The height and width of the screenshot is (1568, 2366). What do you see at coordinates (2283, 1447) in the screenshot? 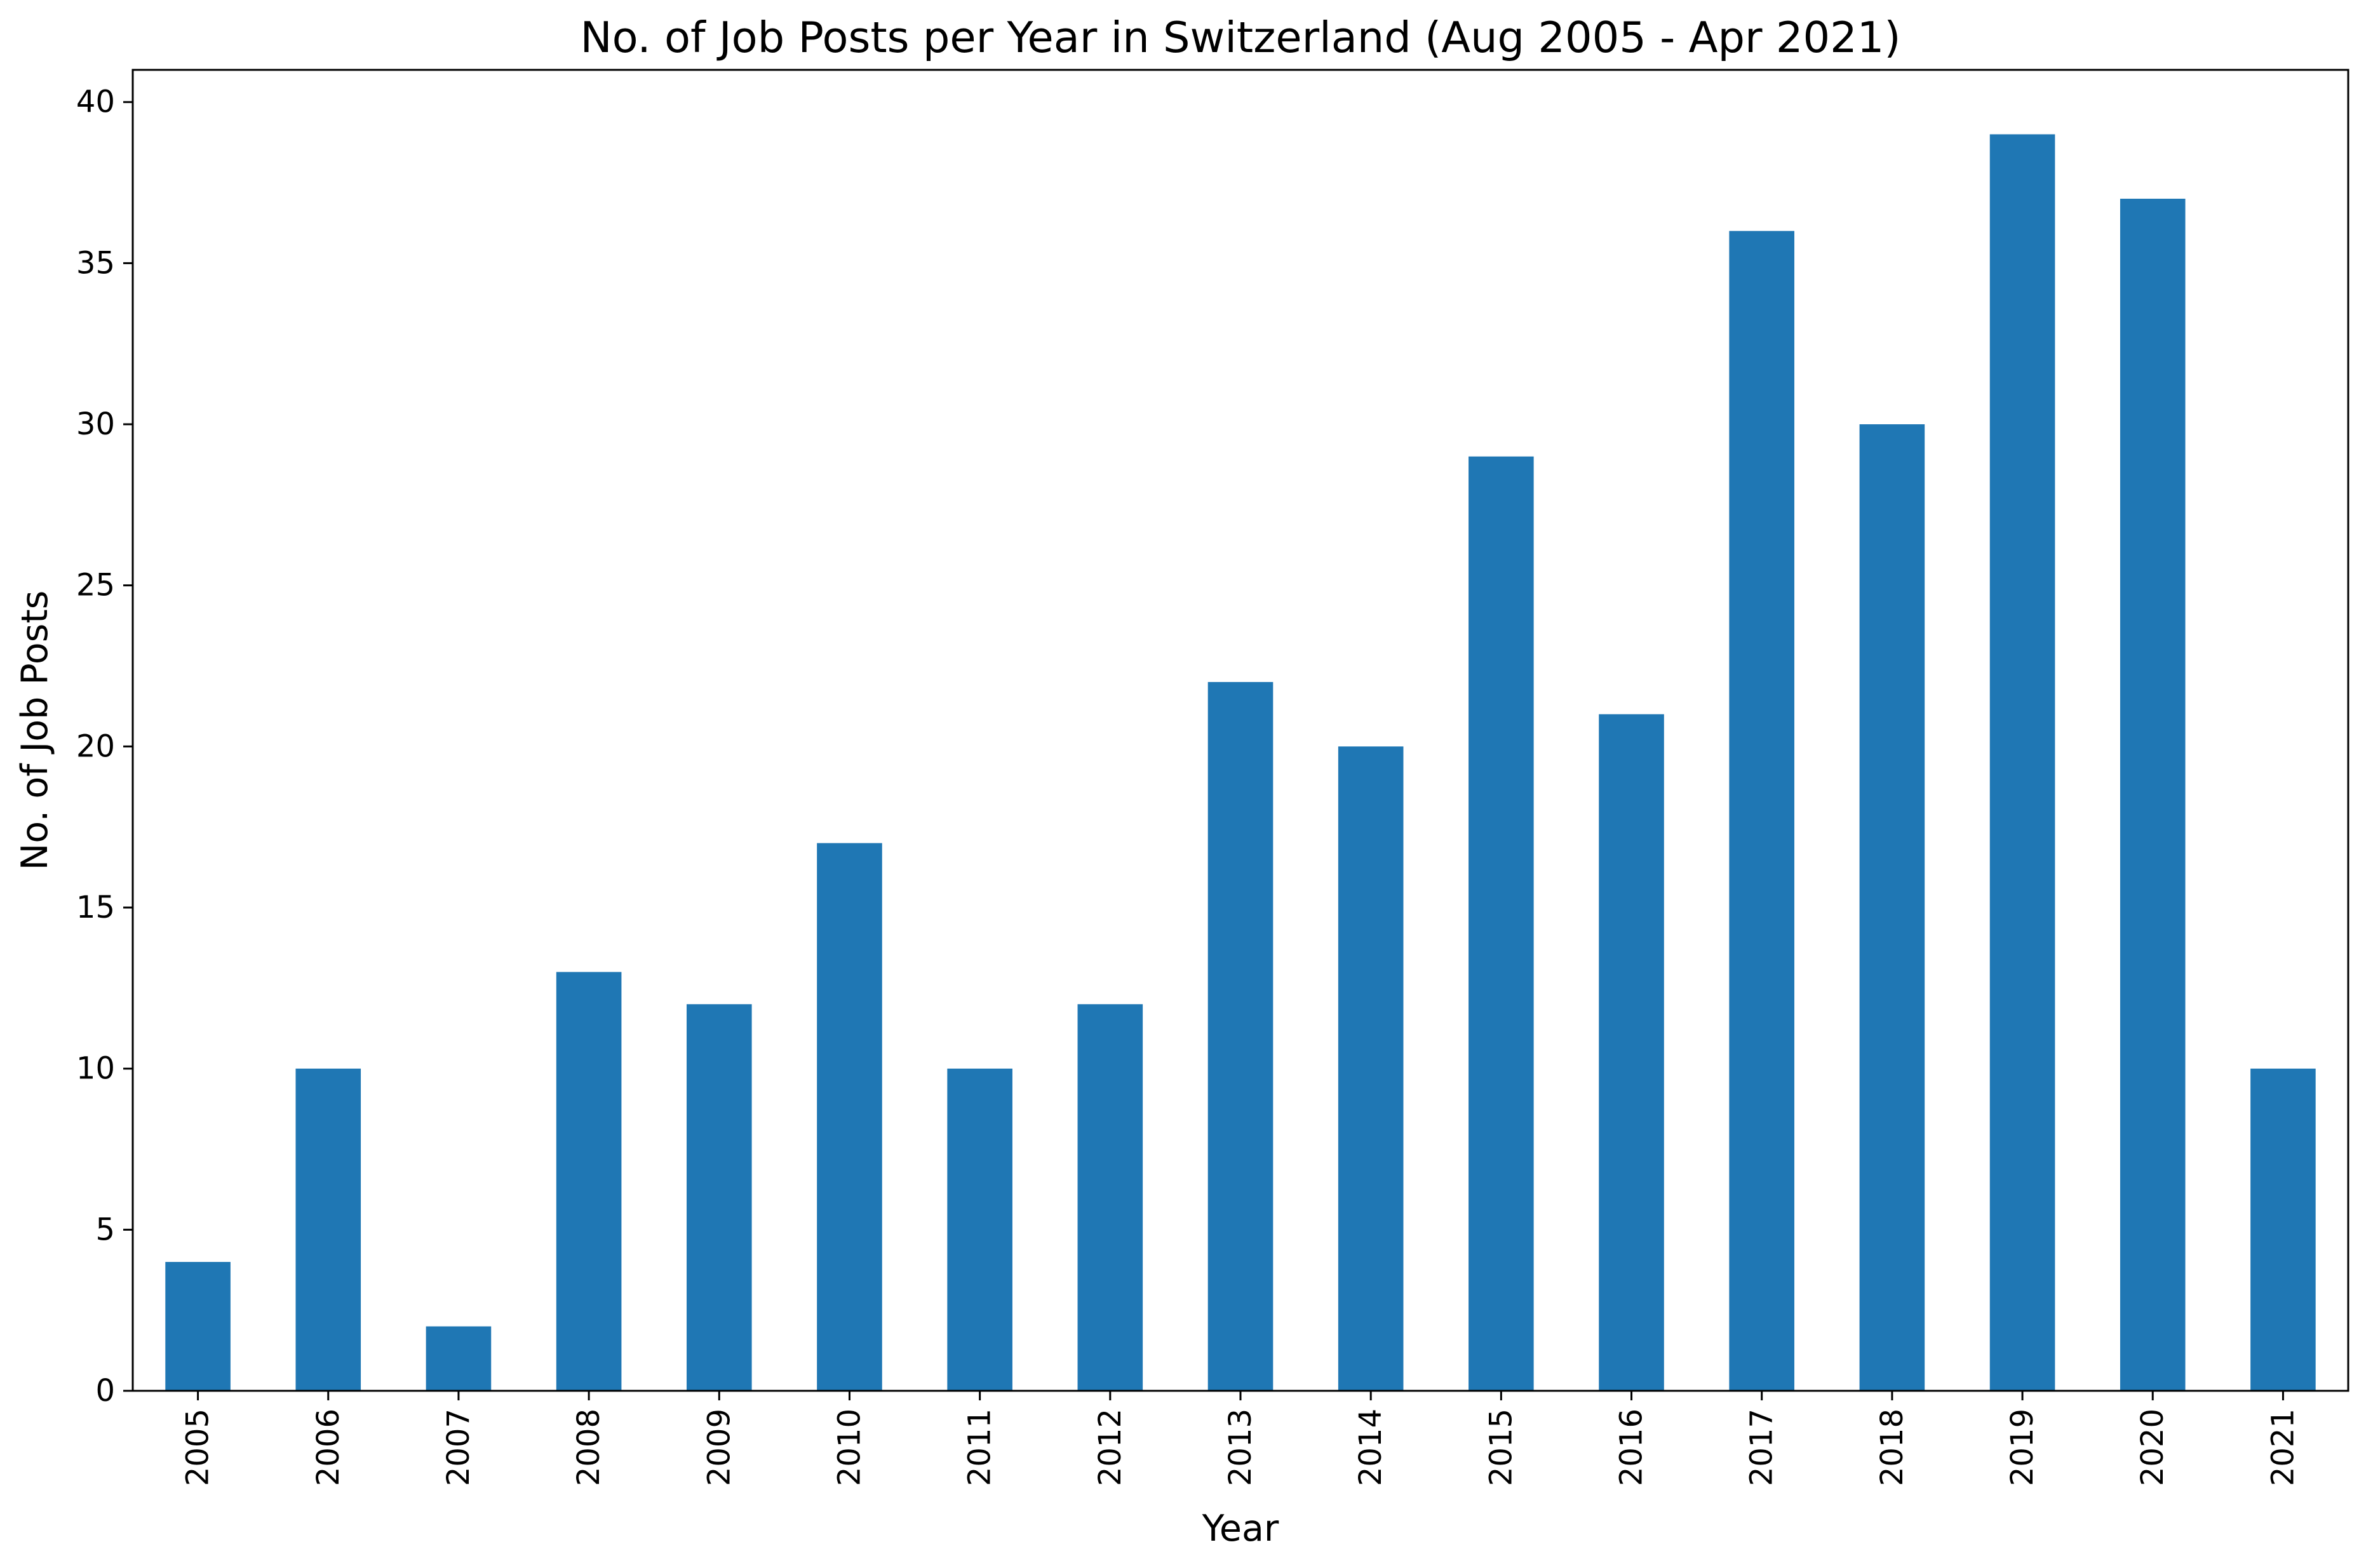
I see `x-tick-label: 2021` at bounding box center [2283, 1447].